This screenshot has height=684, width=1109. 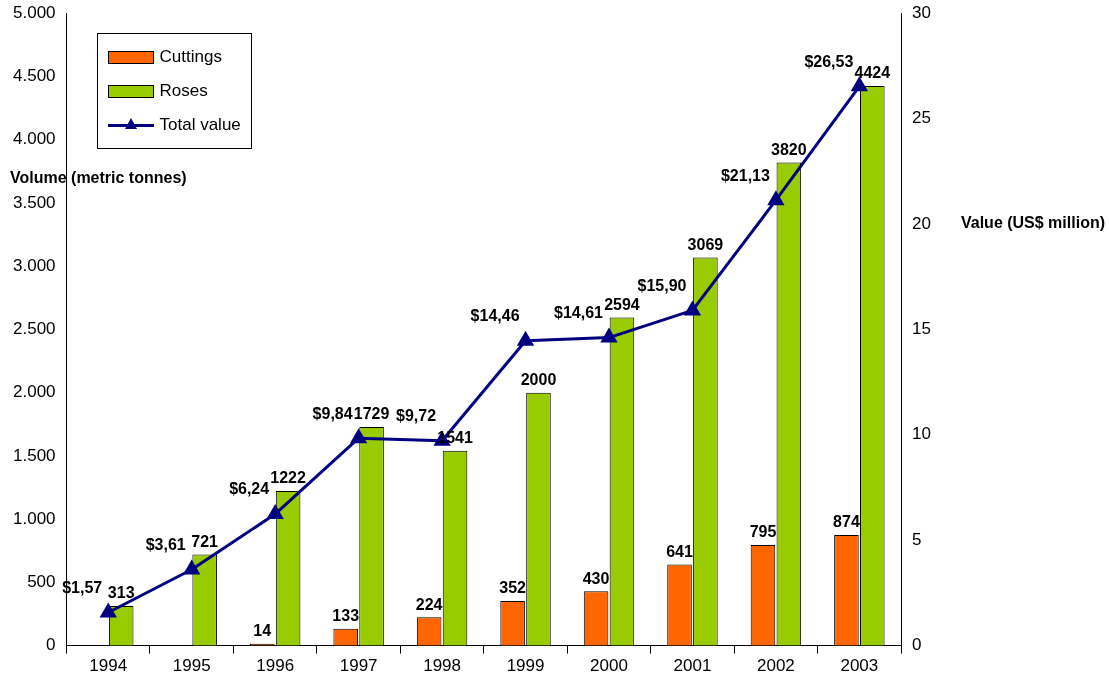 What do you see at coordinates (98, 177) in the screenshot?
I see `y-axis-title: Volume (metric tonnes)` at bounding box center [98, 177].